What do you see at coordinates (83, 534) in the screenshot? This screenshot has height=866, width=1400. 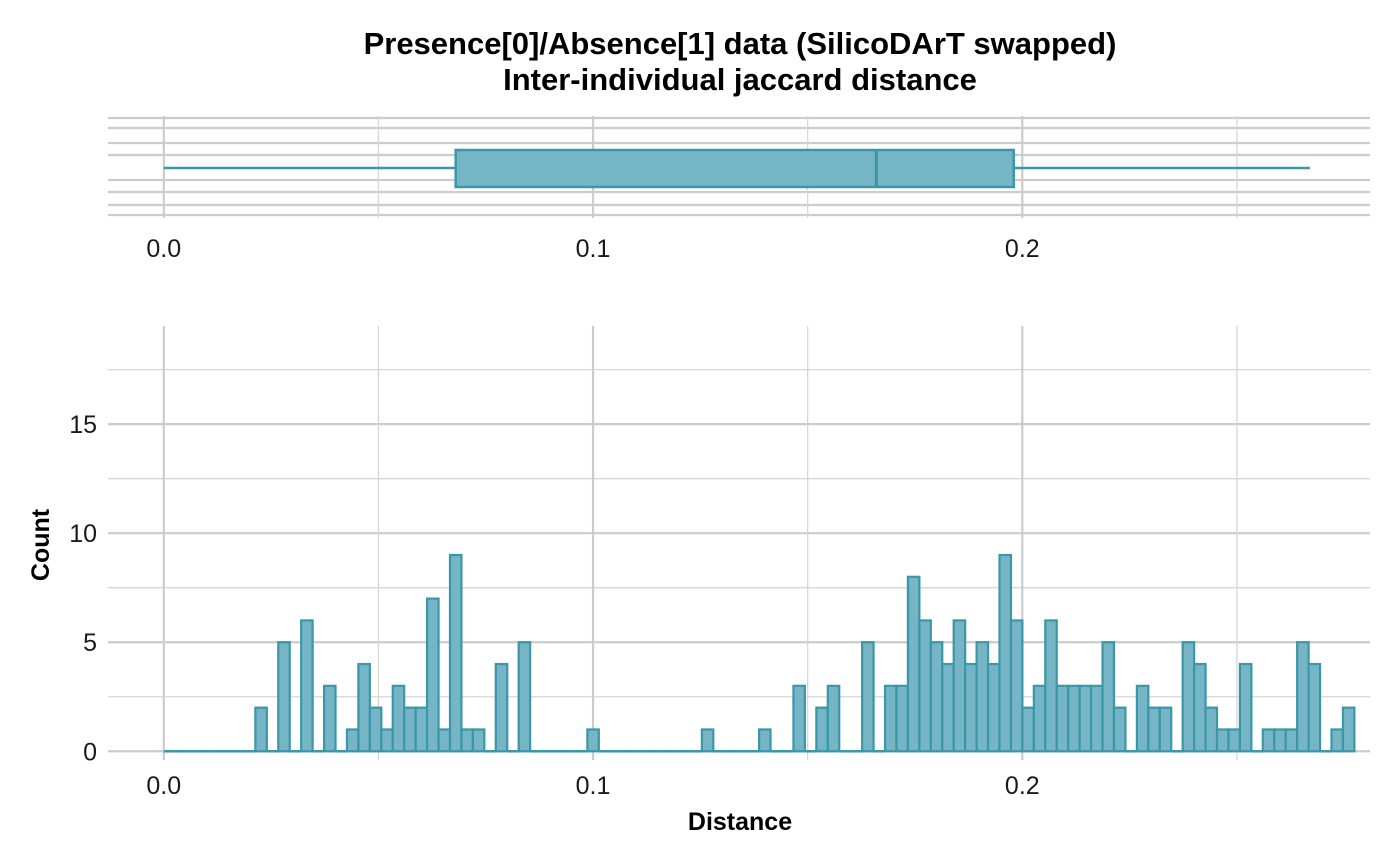 I see `hist-y-tick-label: 10` at bounding box center [83, 534].